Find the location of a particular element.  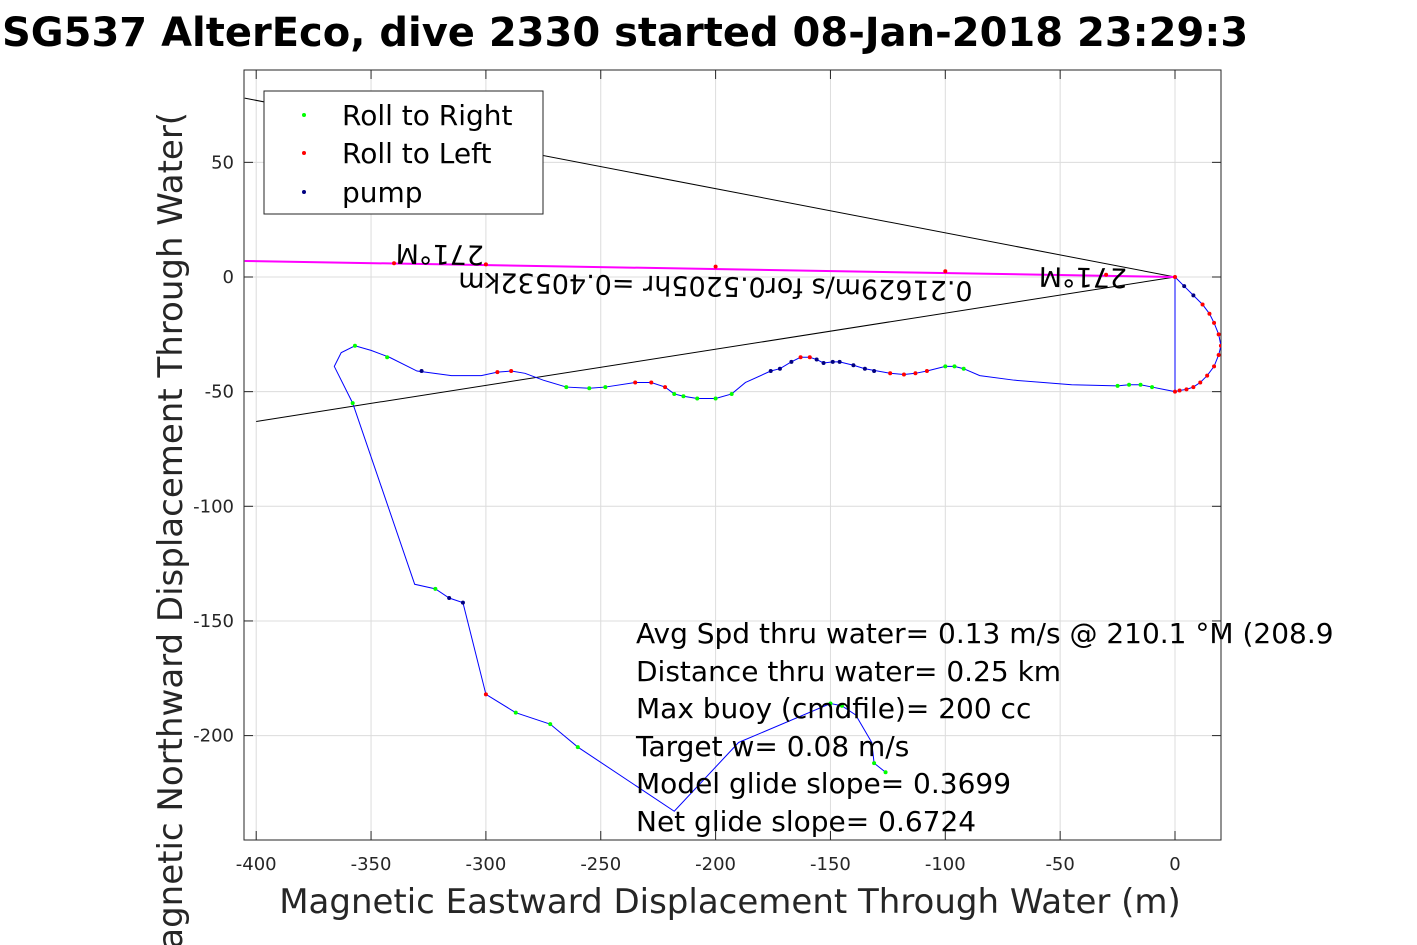

current-vector is located at coordinates (710, 268).